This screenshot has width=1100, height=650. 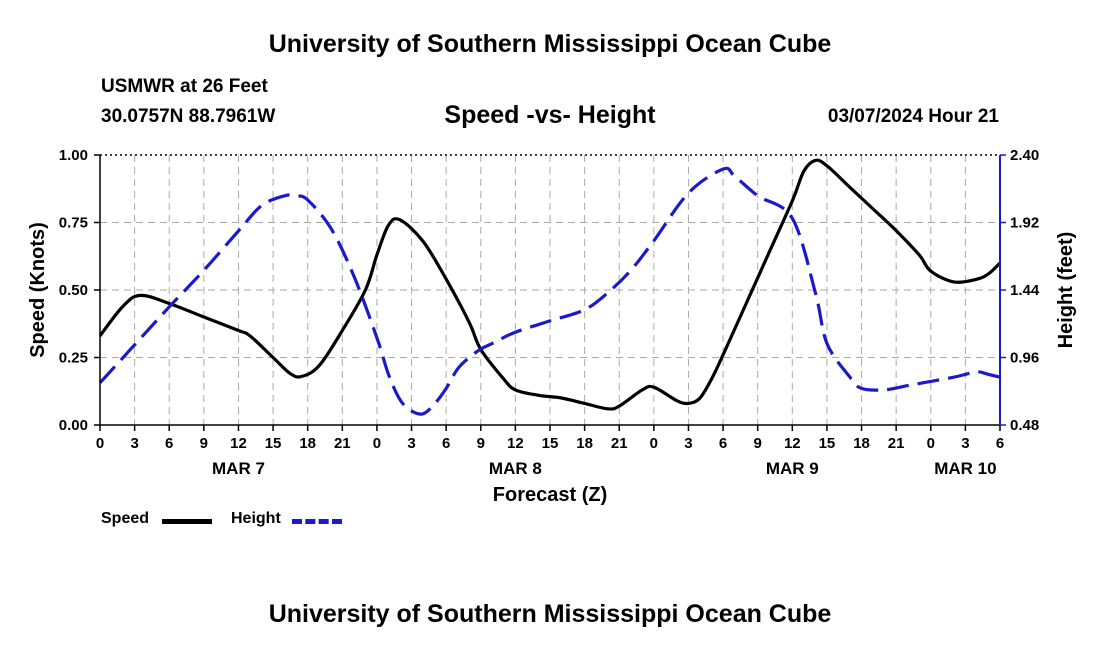 I want to click on legend-height-swatch, so click(x=317, y=521).